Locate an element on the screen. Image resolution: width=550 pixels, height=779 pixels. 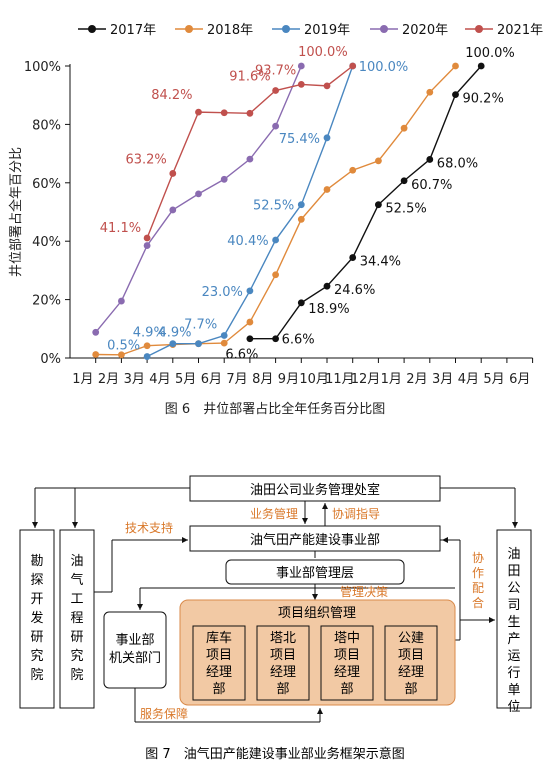
x-tick-label: 11月 is located at coordinates (340, 379).